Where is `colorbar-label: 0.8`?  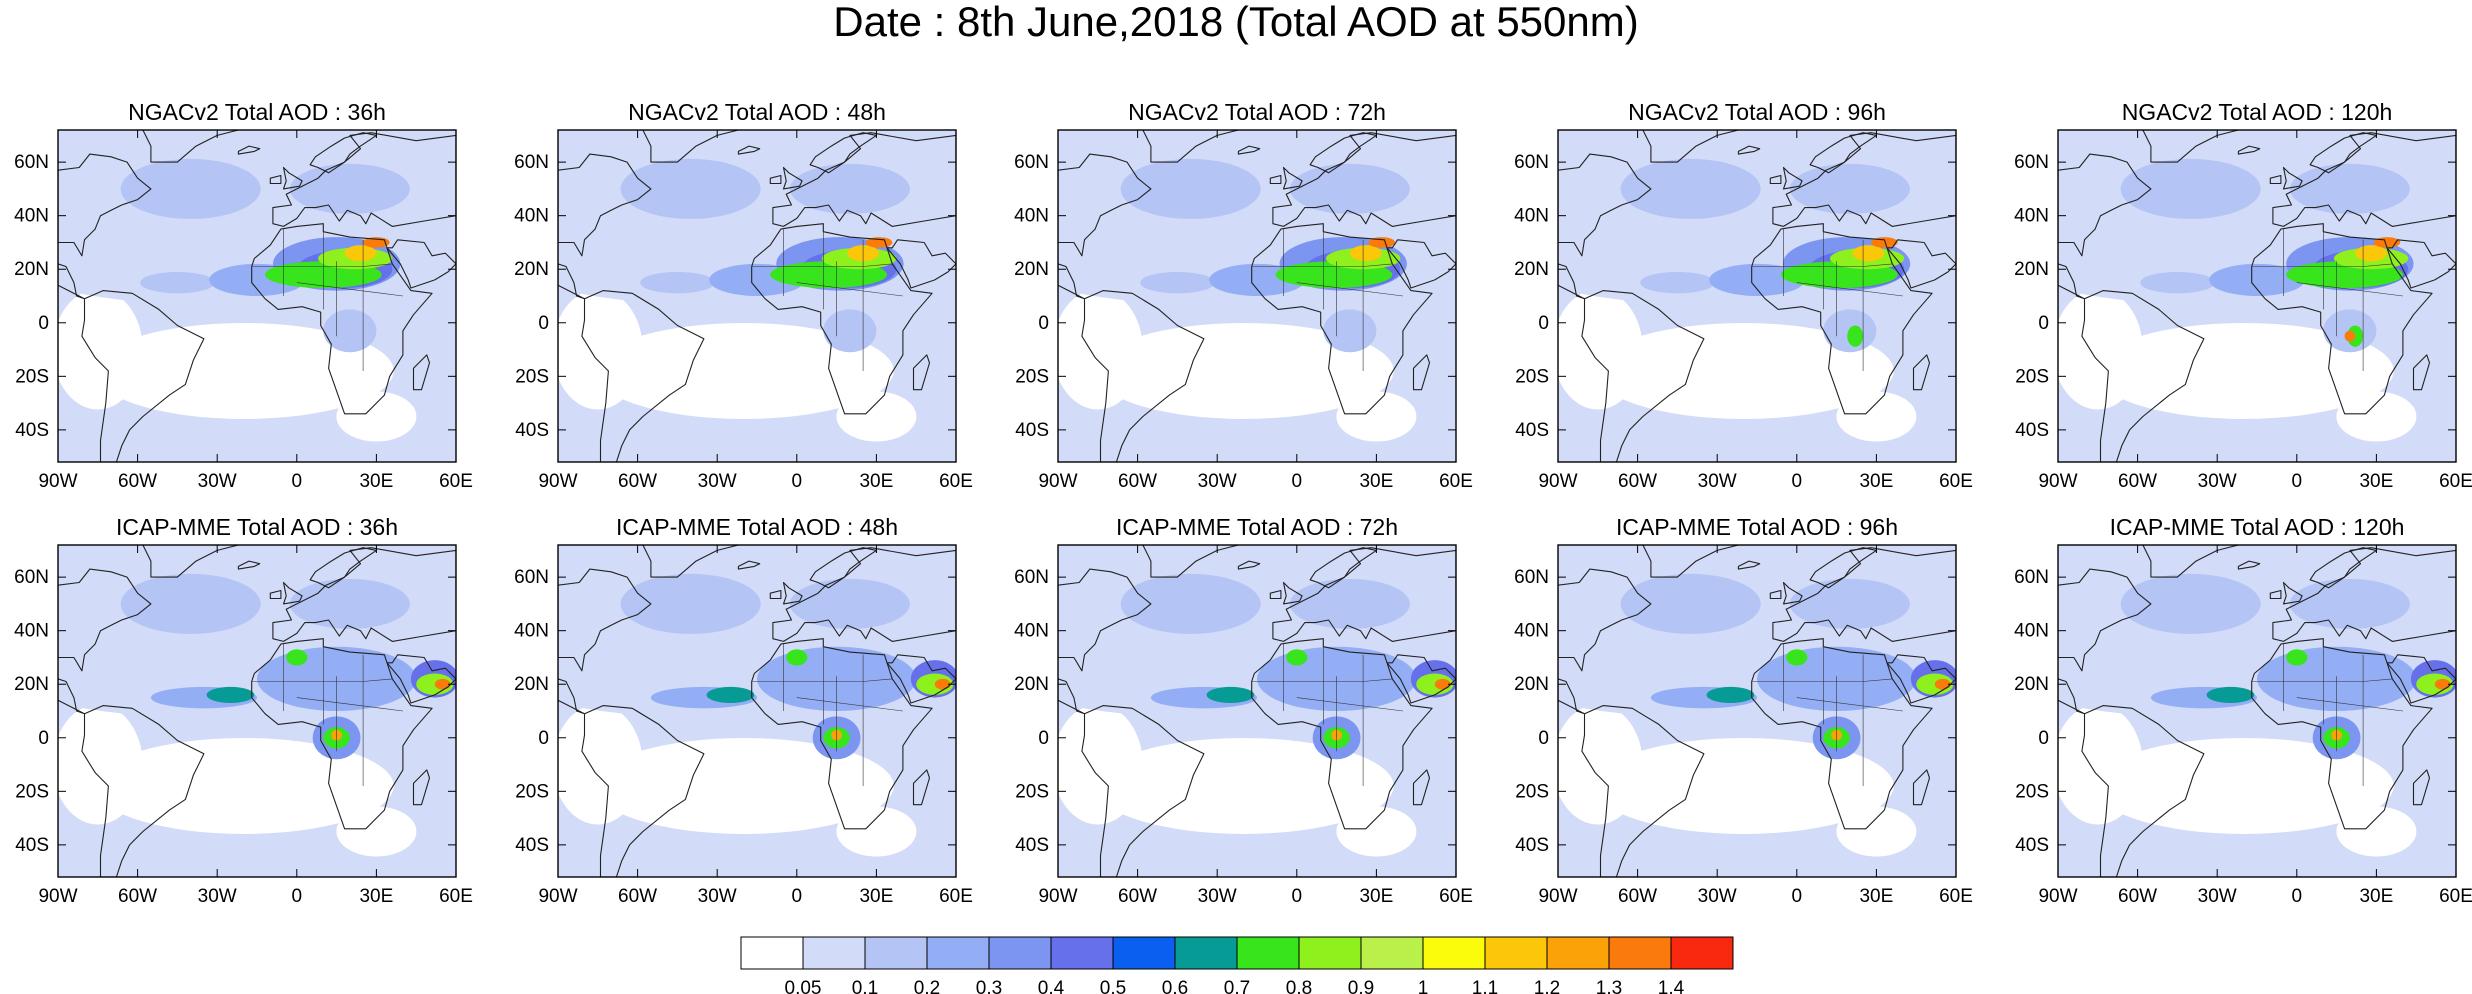 colorbar-label: 0.8 is located at coordinates (1299, 986).